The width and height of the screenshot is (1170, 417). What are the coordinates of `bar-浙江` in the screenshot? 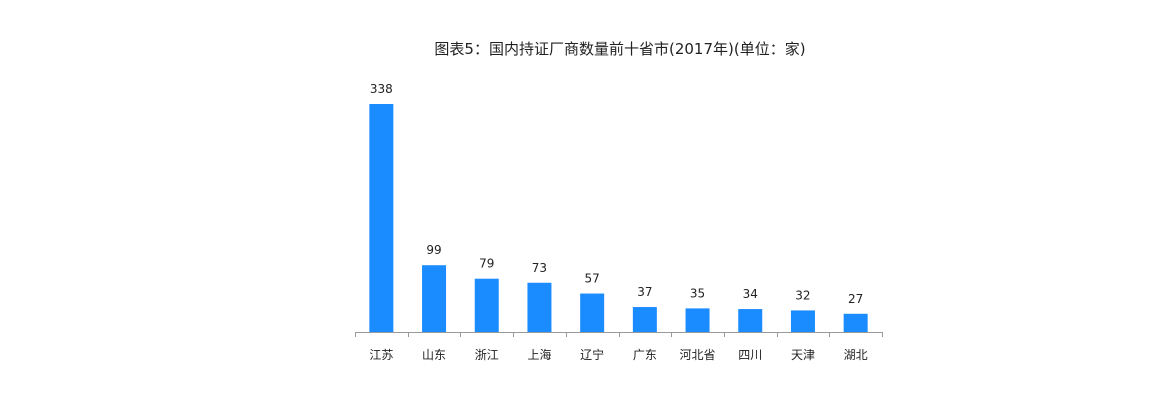 It's located at (486, 305).